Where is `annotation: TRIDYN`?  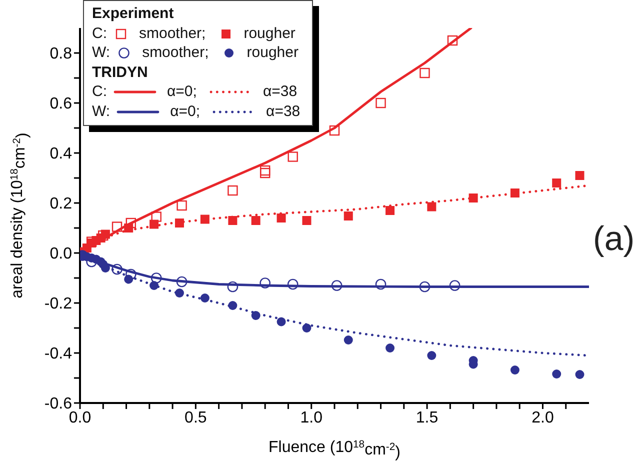 annotation: TRIDYN is located at coordinates (120, 72).